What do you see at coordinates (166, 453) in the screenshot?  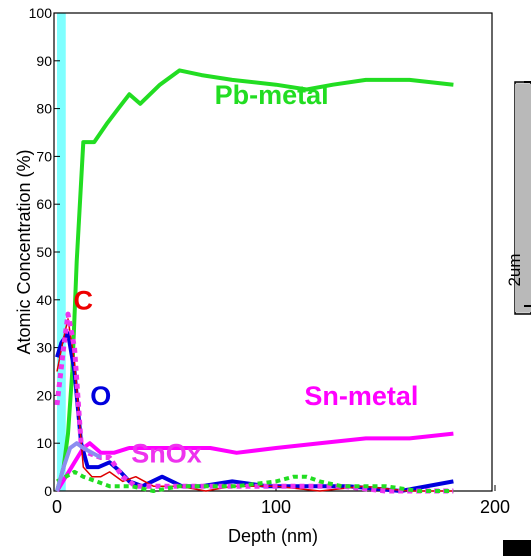 I see `annotation-snox: SnOx` at bounding box center [166, 453].